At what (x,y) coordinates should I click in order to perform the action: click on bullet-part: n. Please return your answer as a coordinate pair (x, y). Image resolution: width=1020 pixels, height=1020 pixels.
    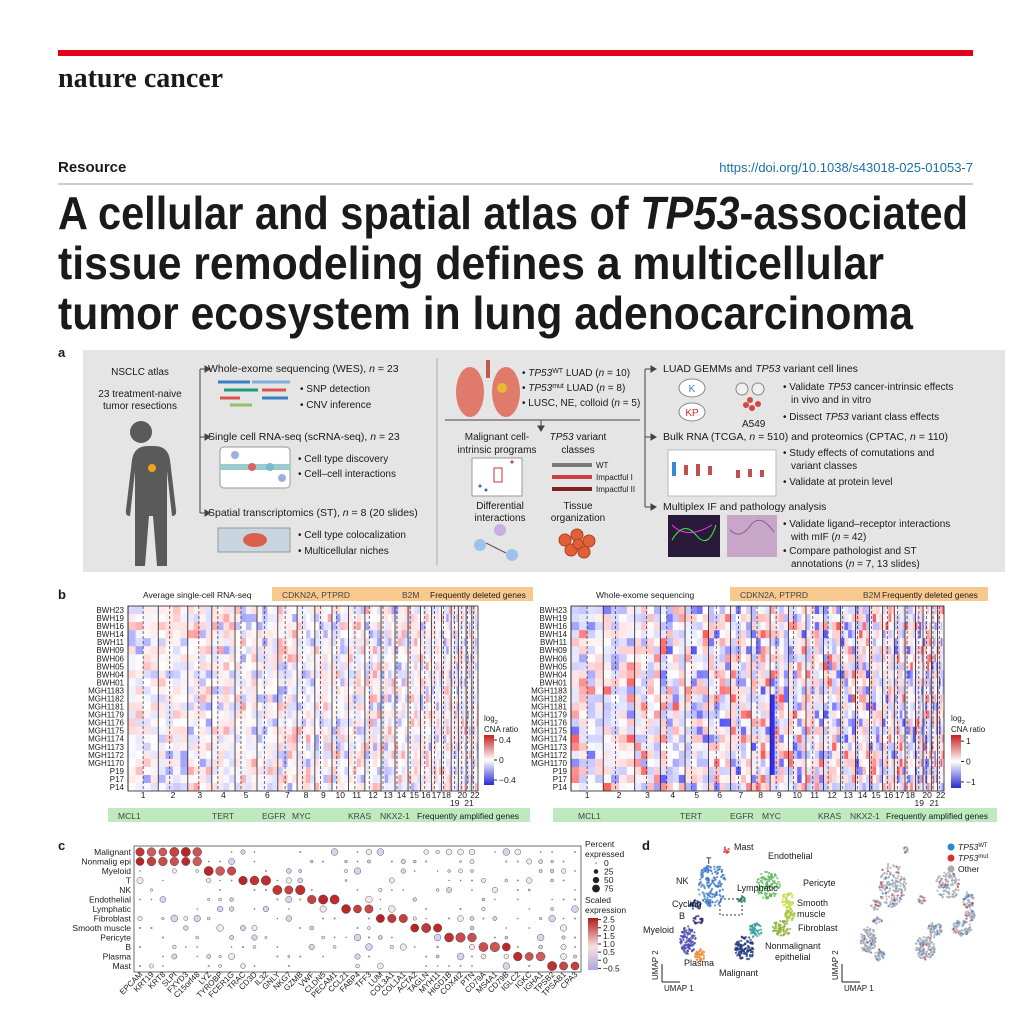
    Looking at the image, I should click on (852, 564).